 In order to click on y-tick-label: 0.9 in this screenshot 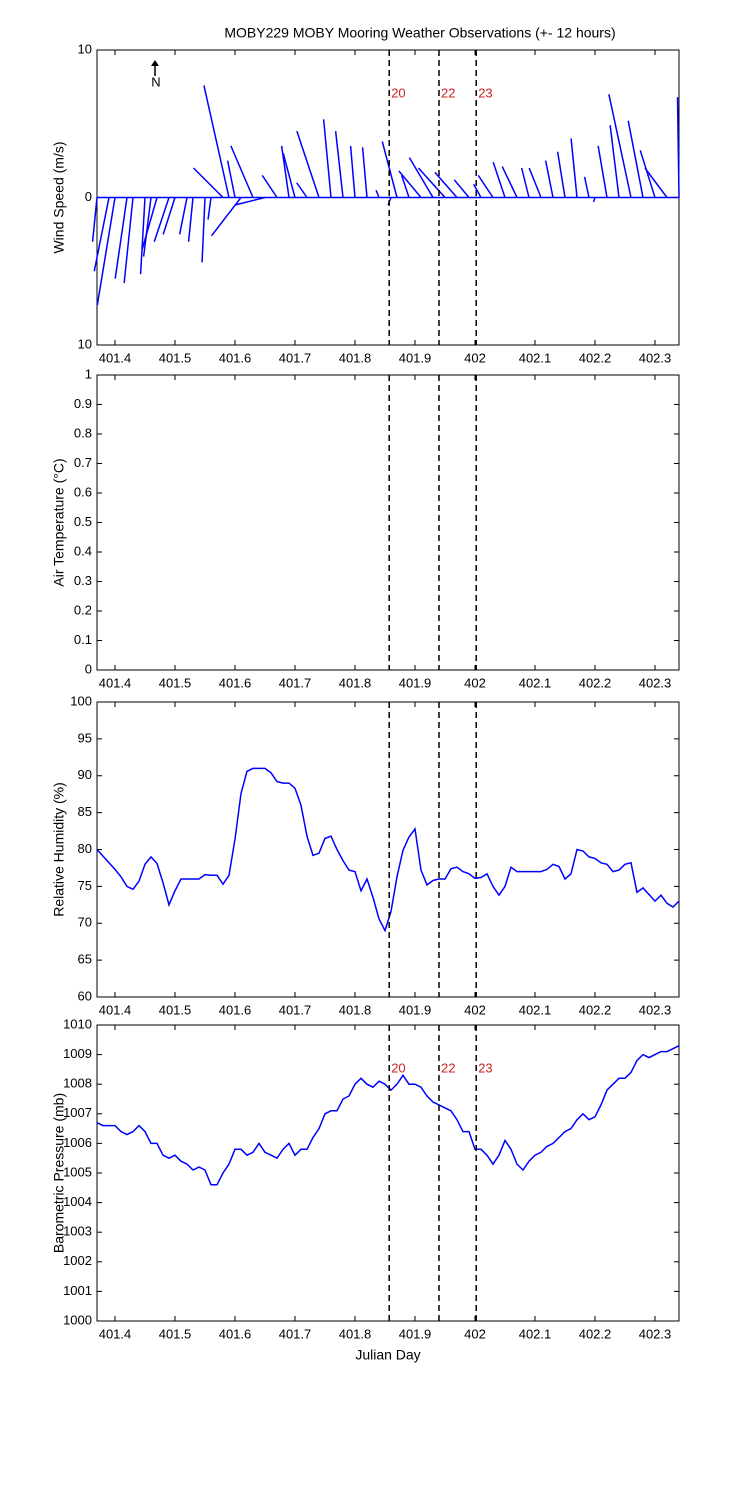, I will do `click(83, 403)`.